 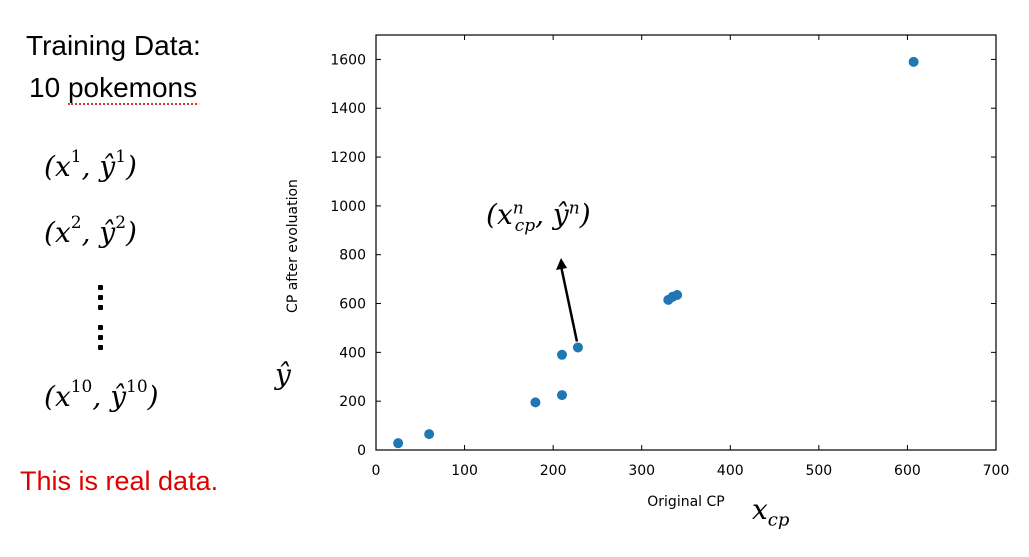 I want to click on ellipsis-upper, so click(x=101, y=300).